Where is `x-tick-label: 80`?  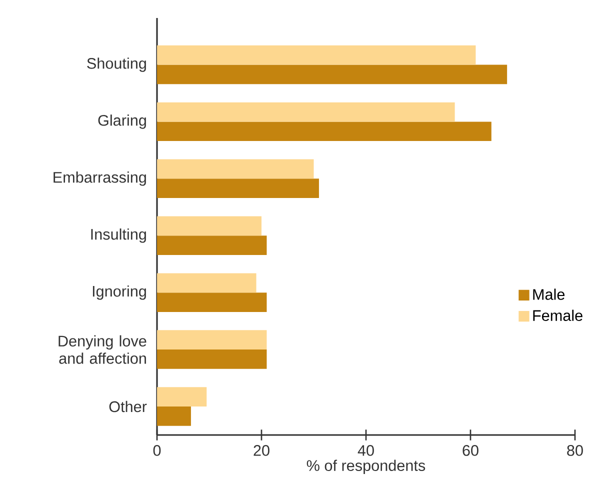 x-tick-label: 80 is located at coordinates (575, 450).